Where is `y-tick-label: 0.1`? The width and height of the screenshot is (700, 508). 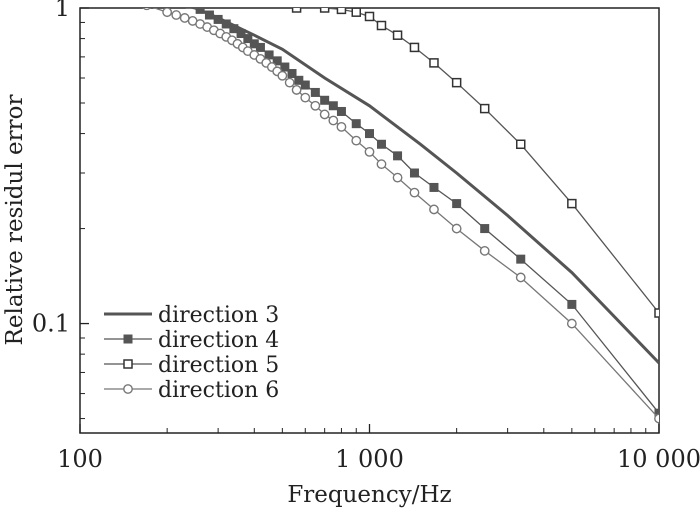 y-tick-label: 0.1 is located at coordinates (51, 324).